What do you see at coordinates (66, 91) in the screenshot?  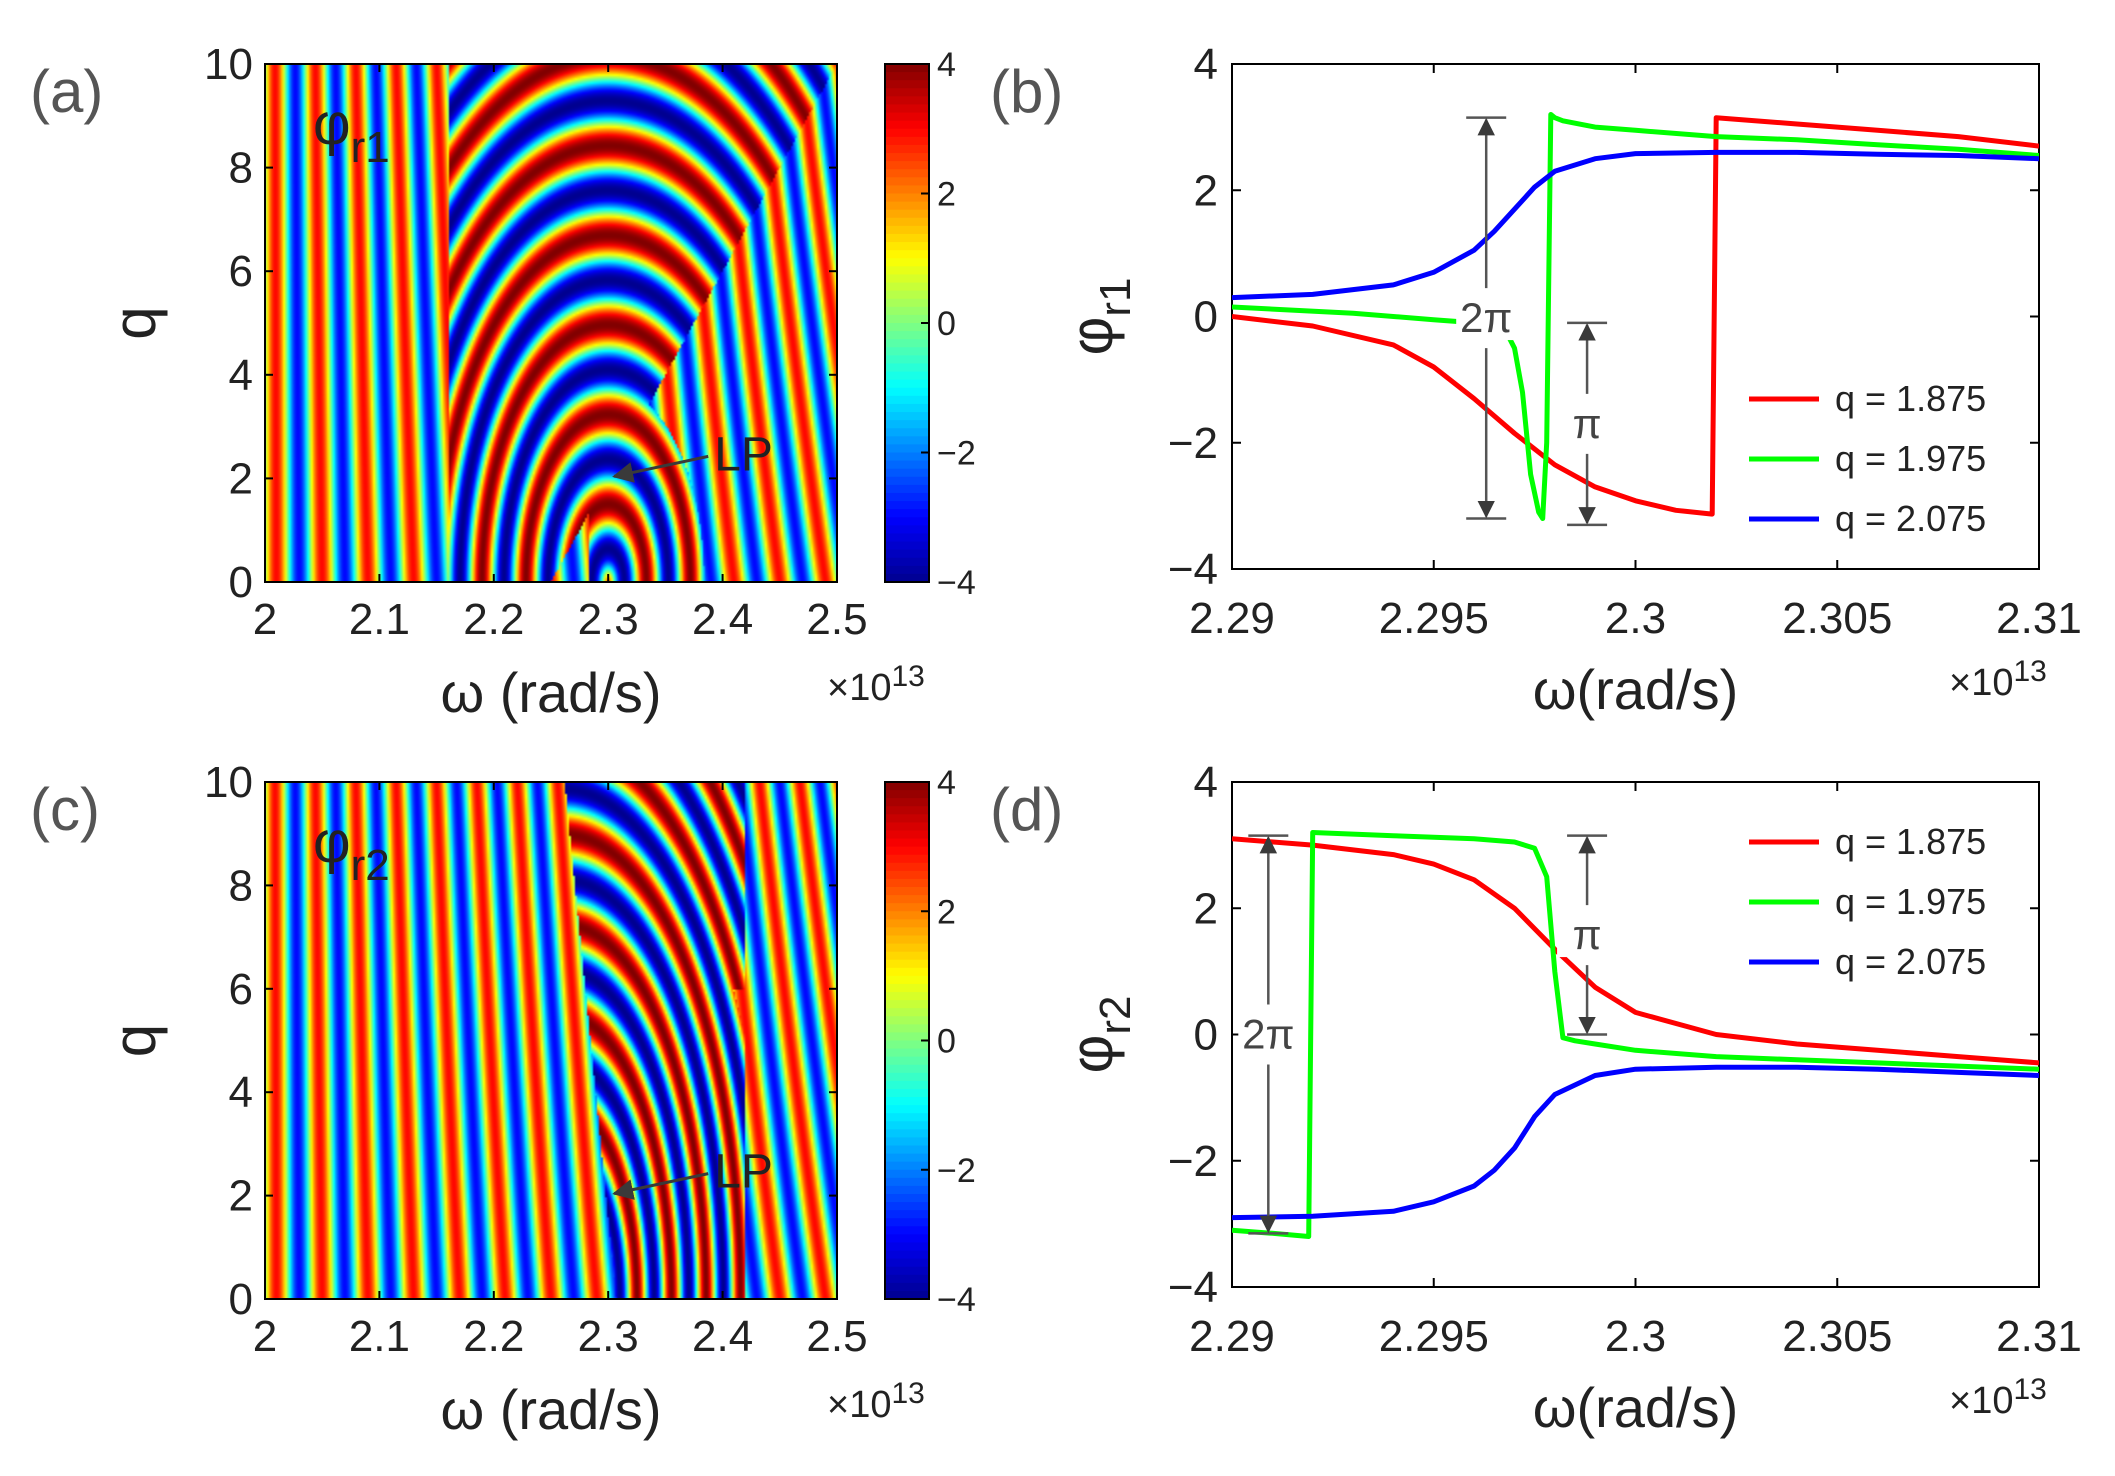 I see `panel-label: (a)` at bounding box center [66, 91].